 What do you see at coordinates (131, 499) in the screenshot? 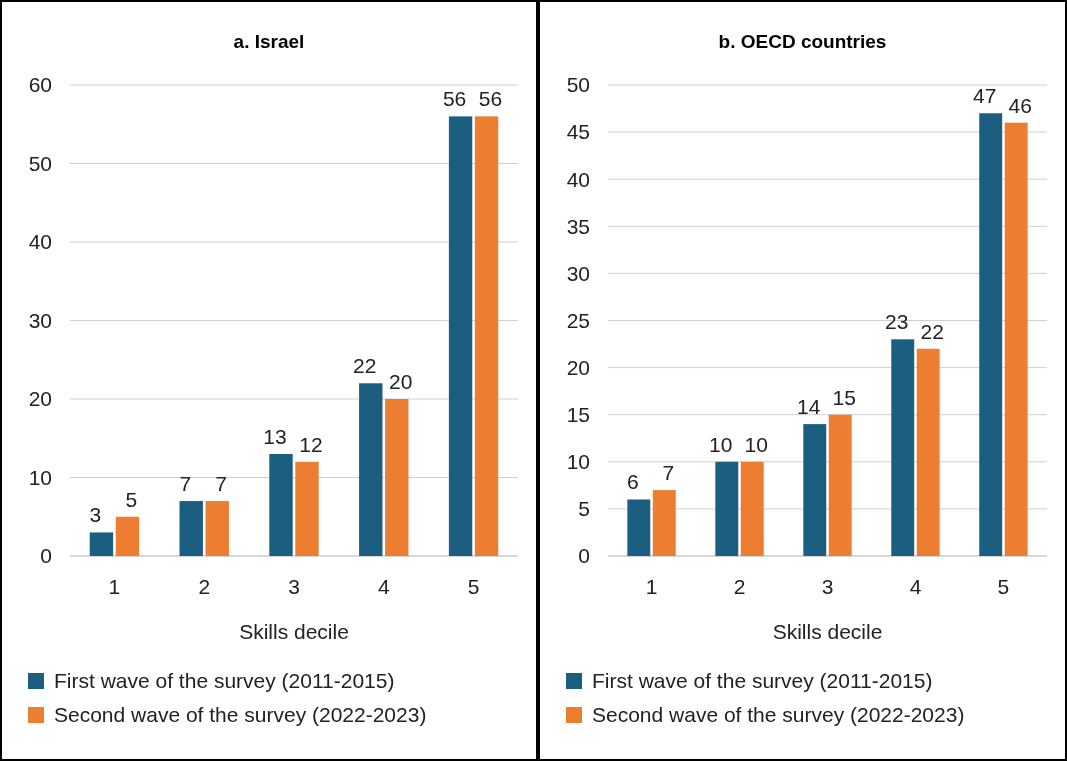
I see `data-label: 5` at bounding box center [131, 499].